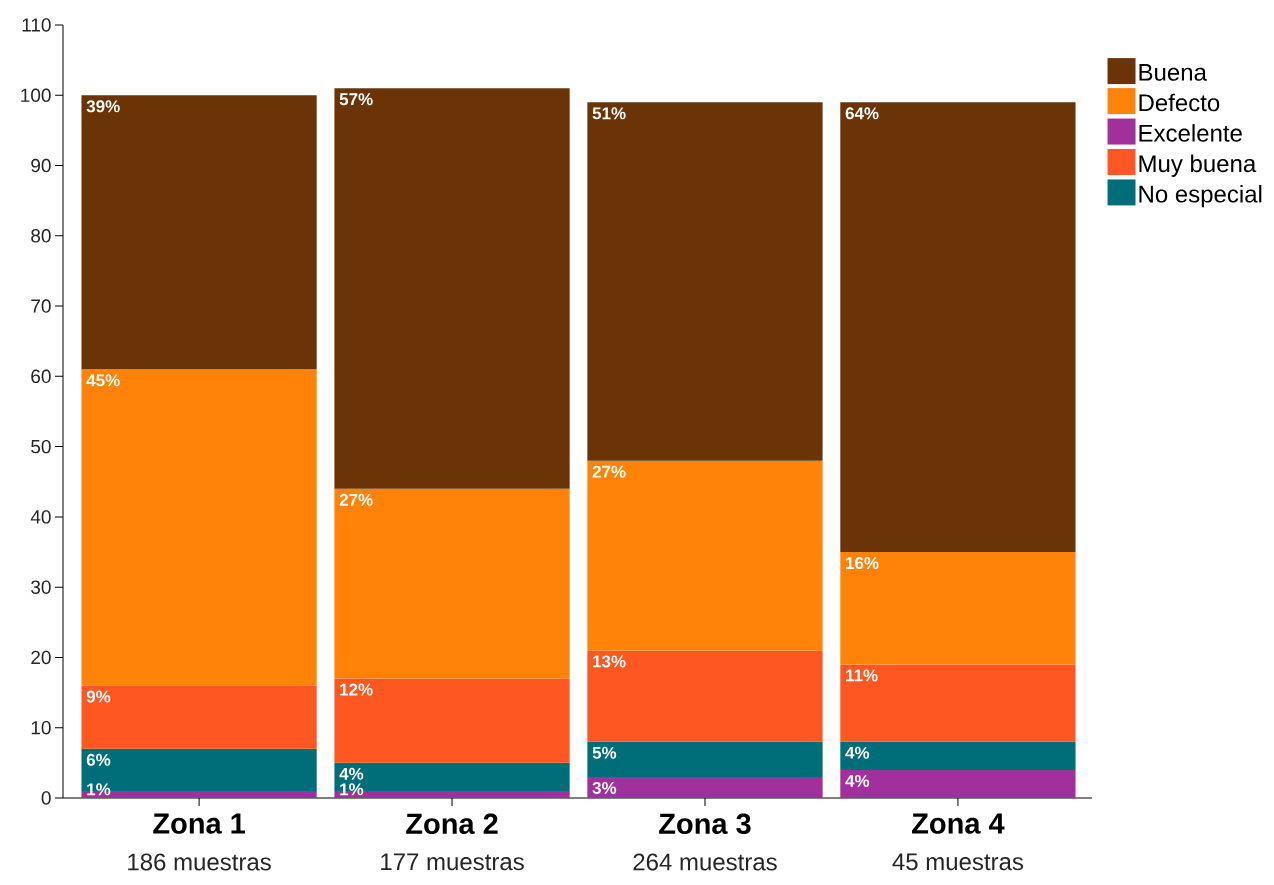 The width and height of the screenshot is (1274, 885). What do you see at coordinates (862, 675) in the screenshot?
I see `data-label: 11%` at bounding box center [862, 675].